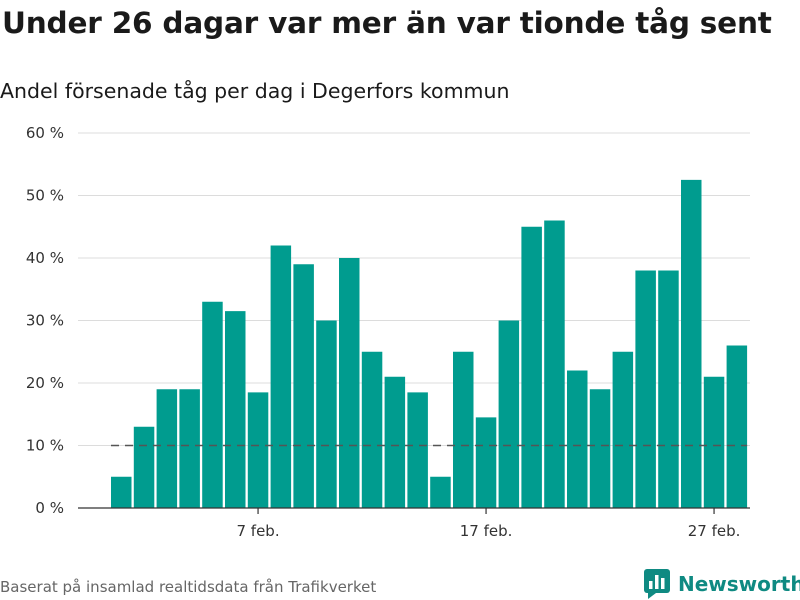 The width and height of the screenshot is (800, 600). Describe the element at coordinates (45, 383) in the screenshot. I see `y-tick-label: 20 %` at that location.